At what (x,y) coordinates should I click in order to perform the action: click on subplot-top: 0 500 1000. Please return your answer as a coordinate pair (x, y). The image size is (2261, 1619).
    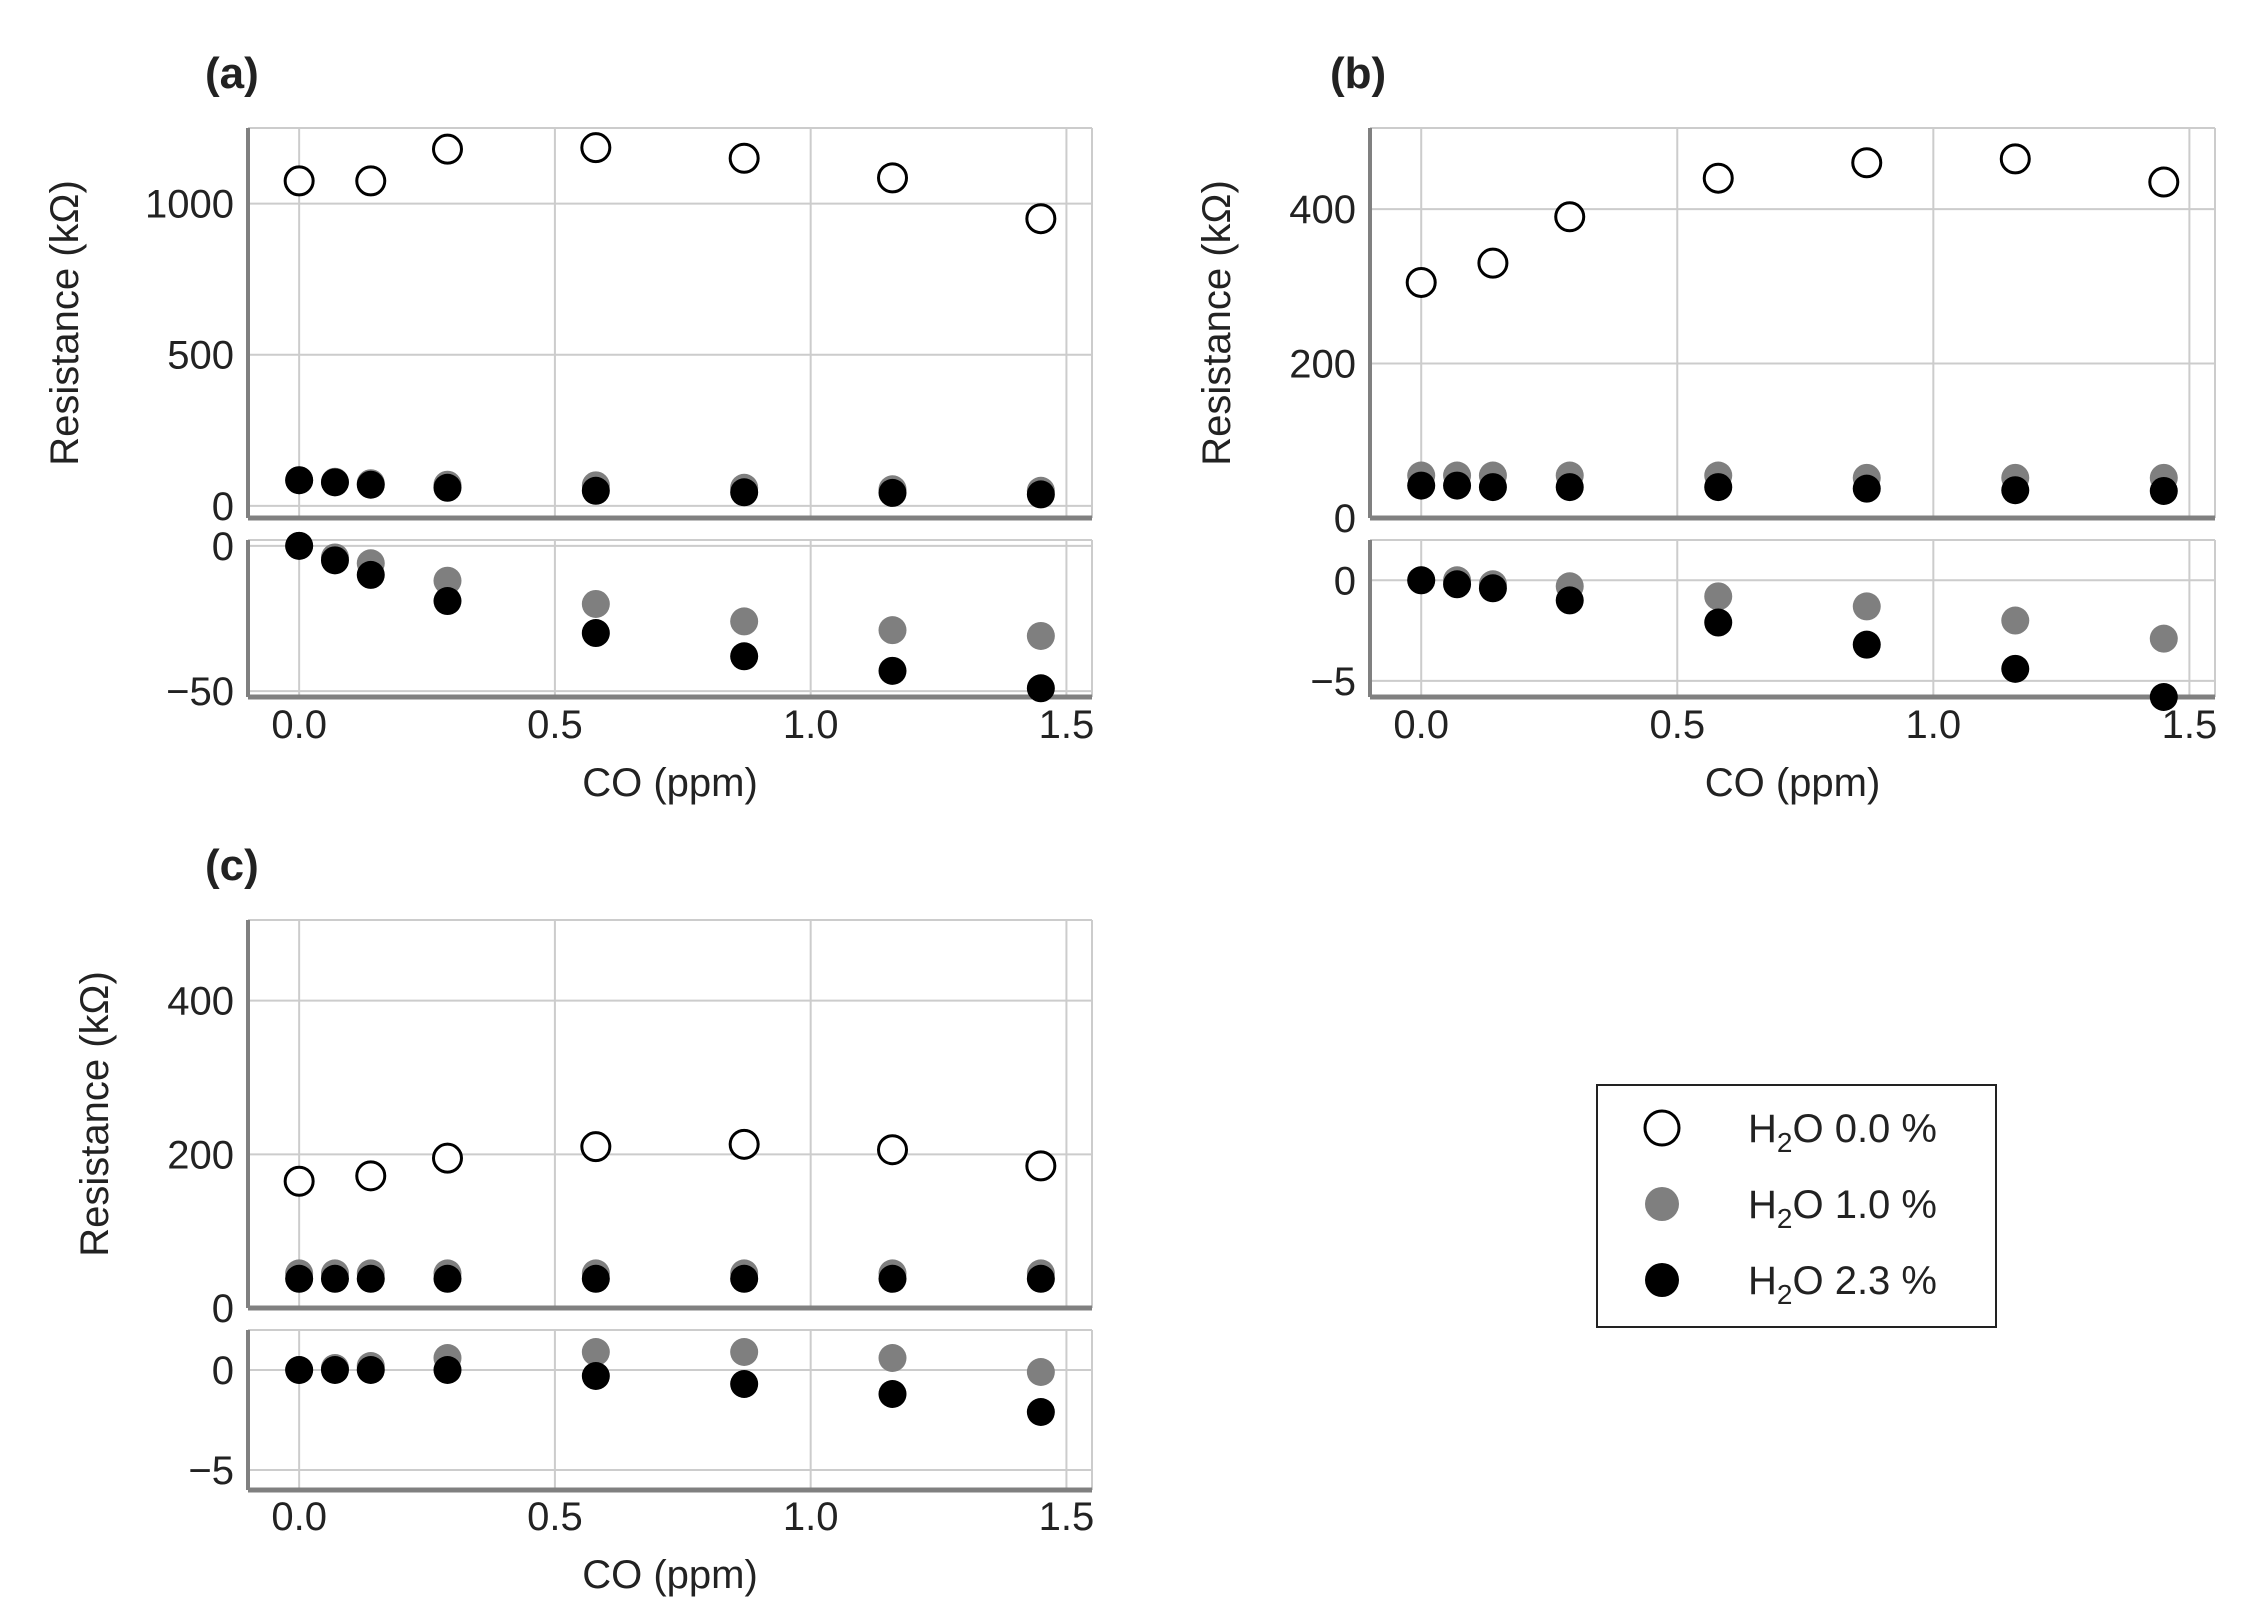
    Looking at the image, I should click on (619, 328).